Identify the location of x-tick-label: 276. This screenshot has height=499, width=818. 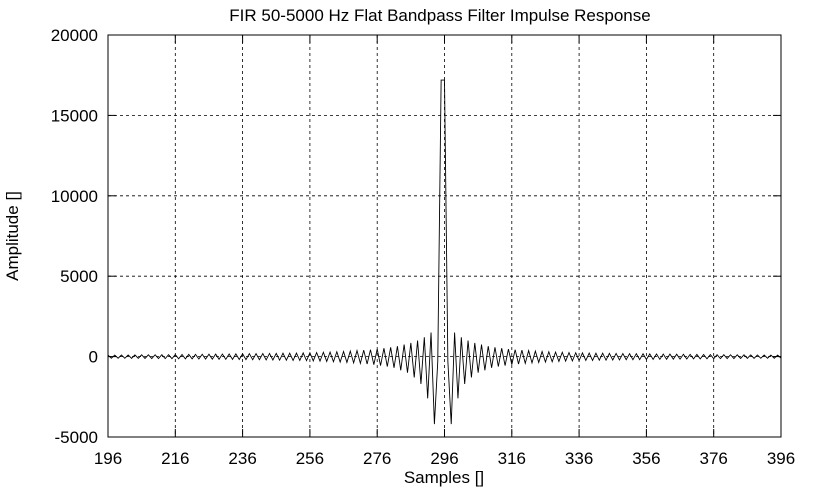
(377, 458).